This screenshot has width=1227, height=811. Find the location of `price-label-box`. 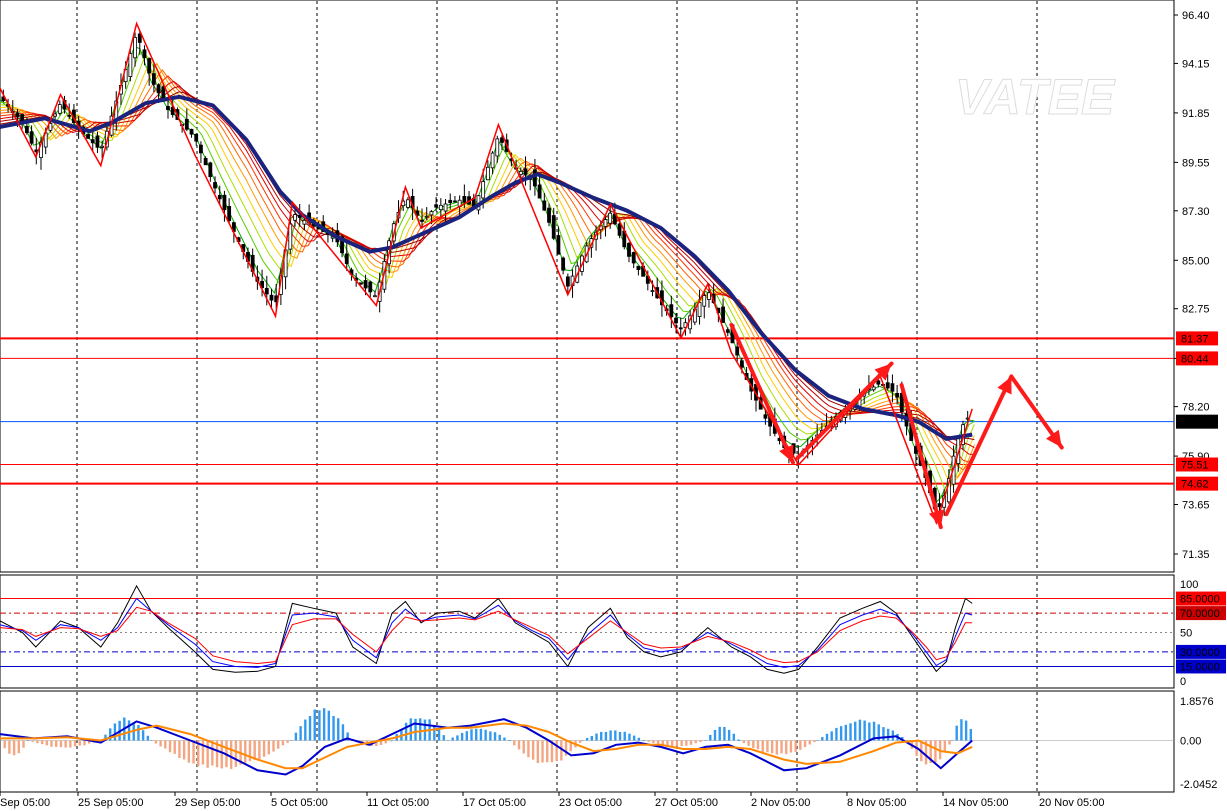

price-label-box is located at coordinates (1197, 421).